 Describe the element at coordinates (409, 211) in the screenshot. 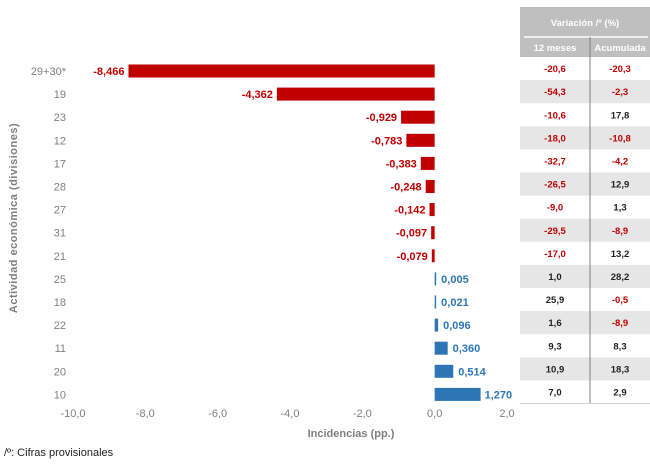

I see `data-label: -0,142` at that location.